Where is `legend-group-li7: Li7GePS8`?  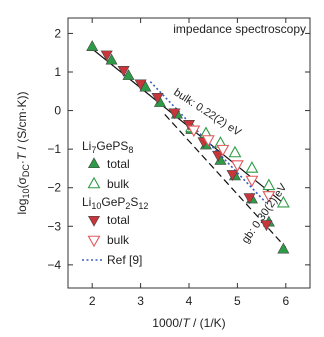
legend-group-li7: Li7GePS8 is located at coordinates (107, 147).